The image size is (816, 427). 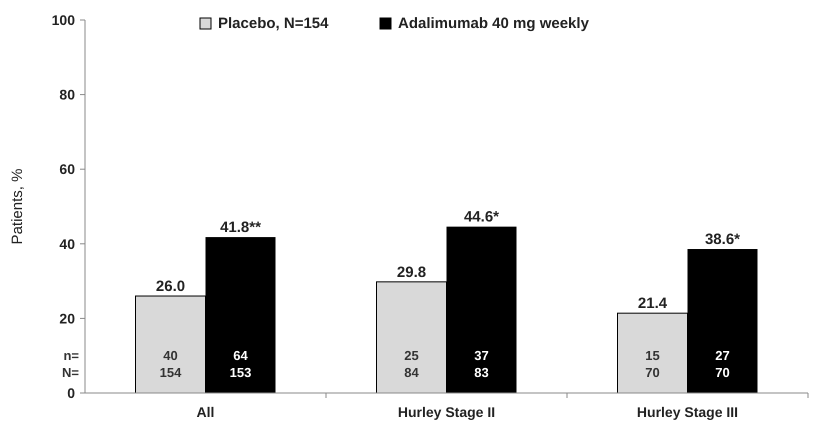 I want to click on annotation: 83, so click(x=481, y=372).